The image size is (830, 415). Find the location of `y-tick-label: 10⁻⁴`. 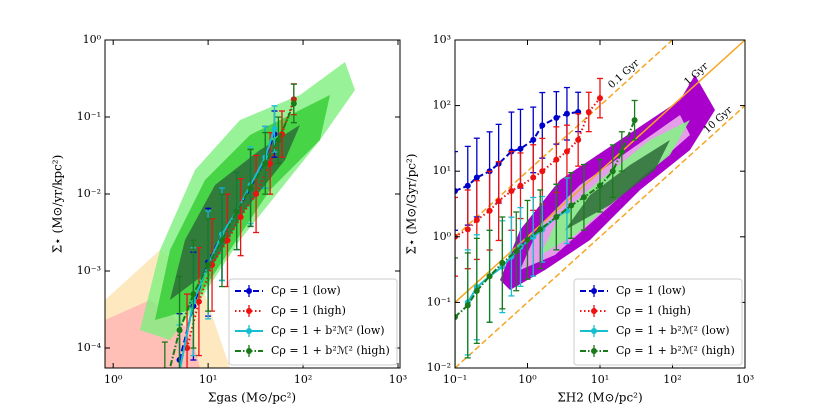

y-tick-label: 10⁻⁴ is located at coordinates (89, 347).